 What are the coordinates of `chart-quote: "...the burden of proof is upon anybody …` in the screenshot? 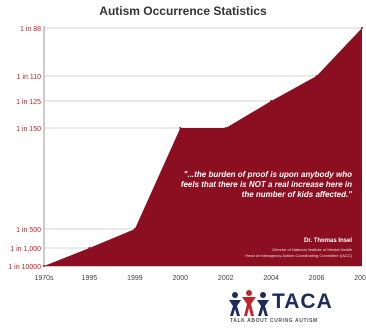 It's located at (266, 184).